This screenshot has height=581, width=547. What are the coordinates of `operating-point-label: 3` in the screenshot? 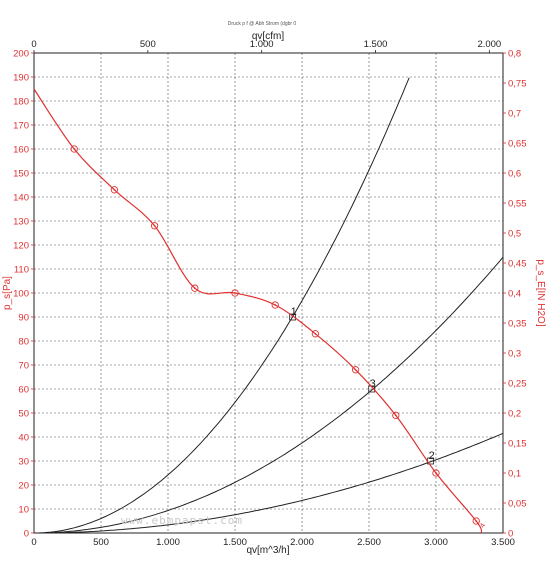 It's located at (373, 384).